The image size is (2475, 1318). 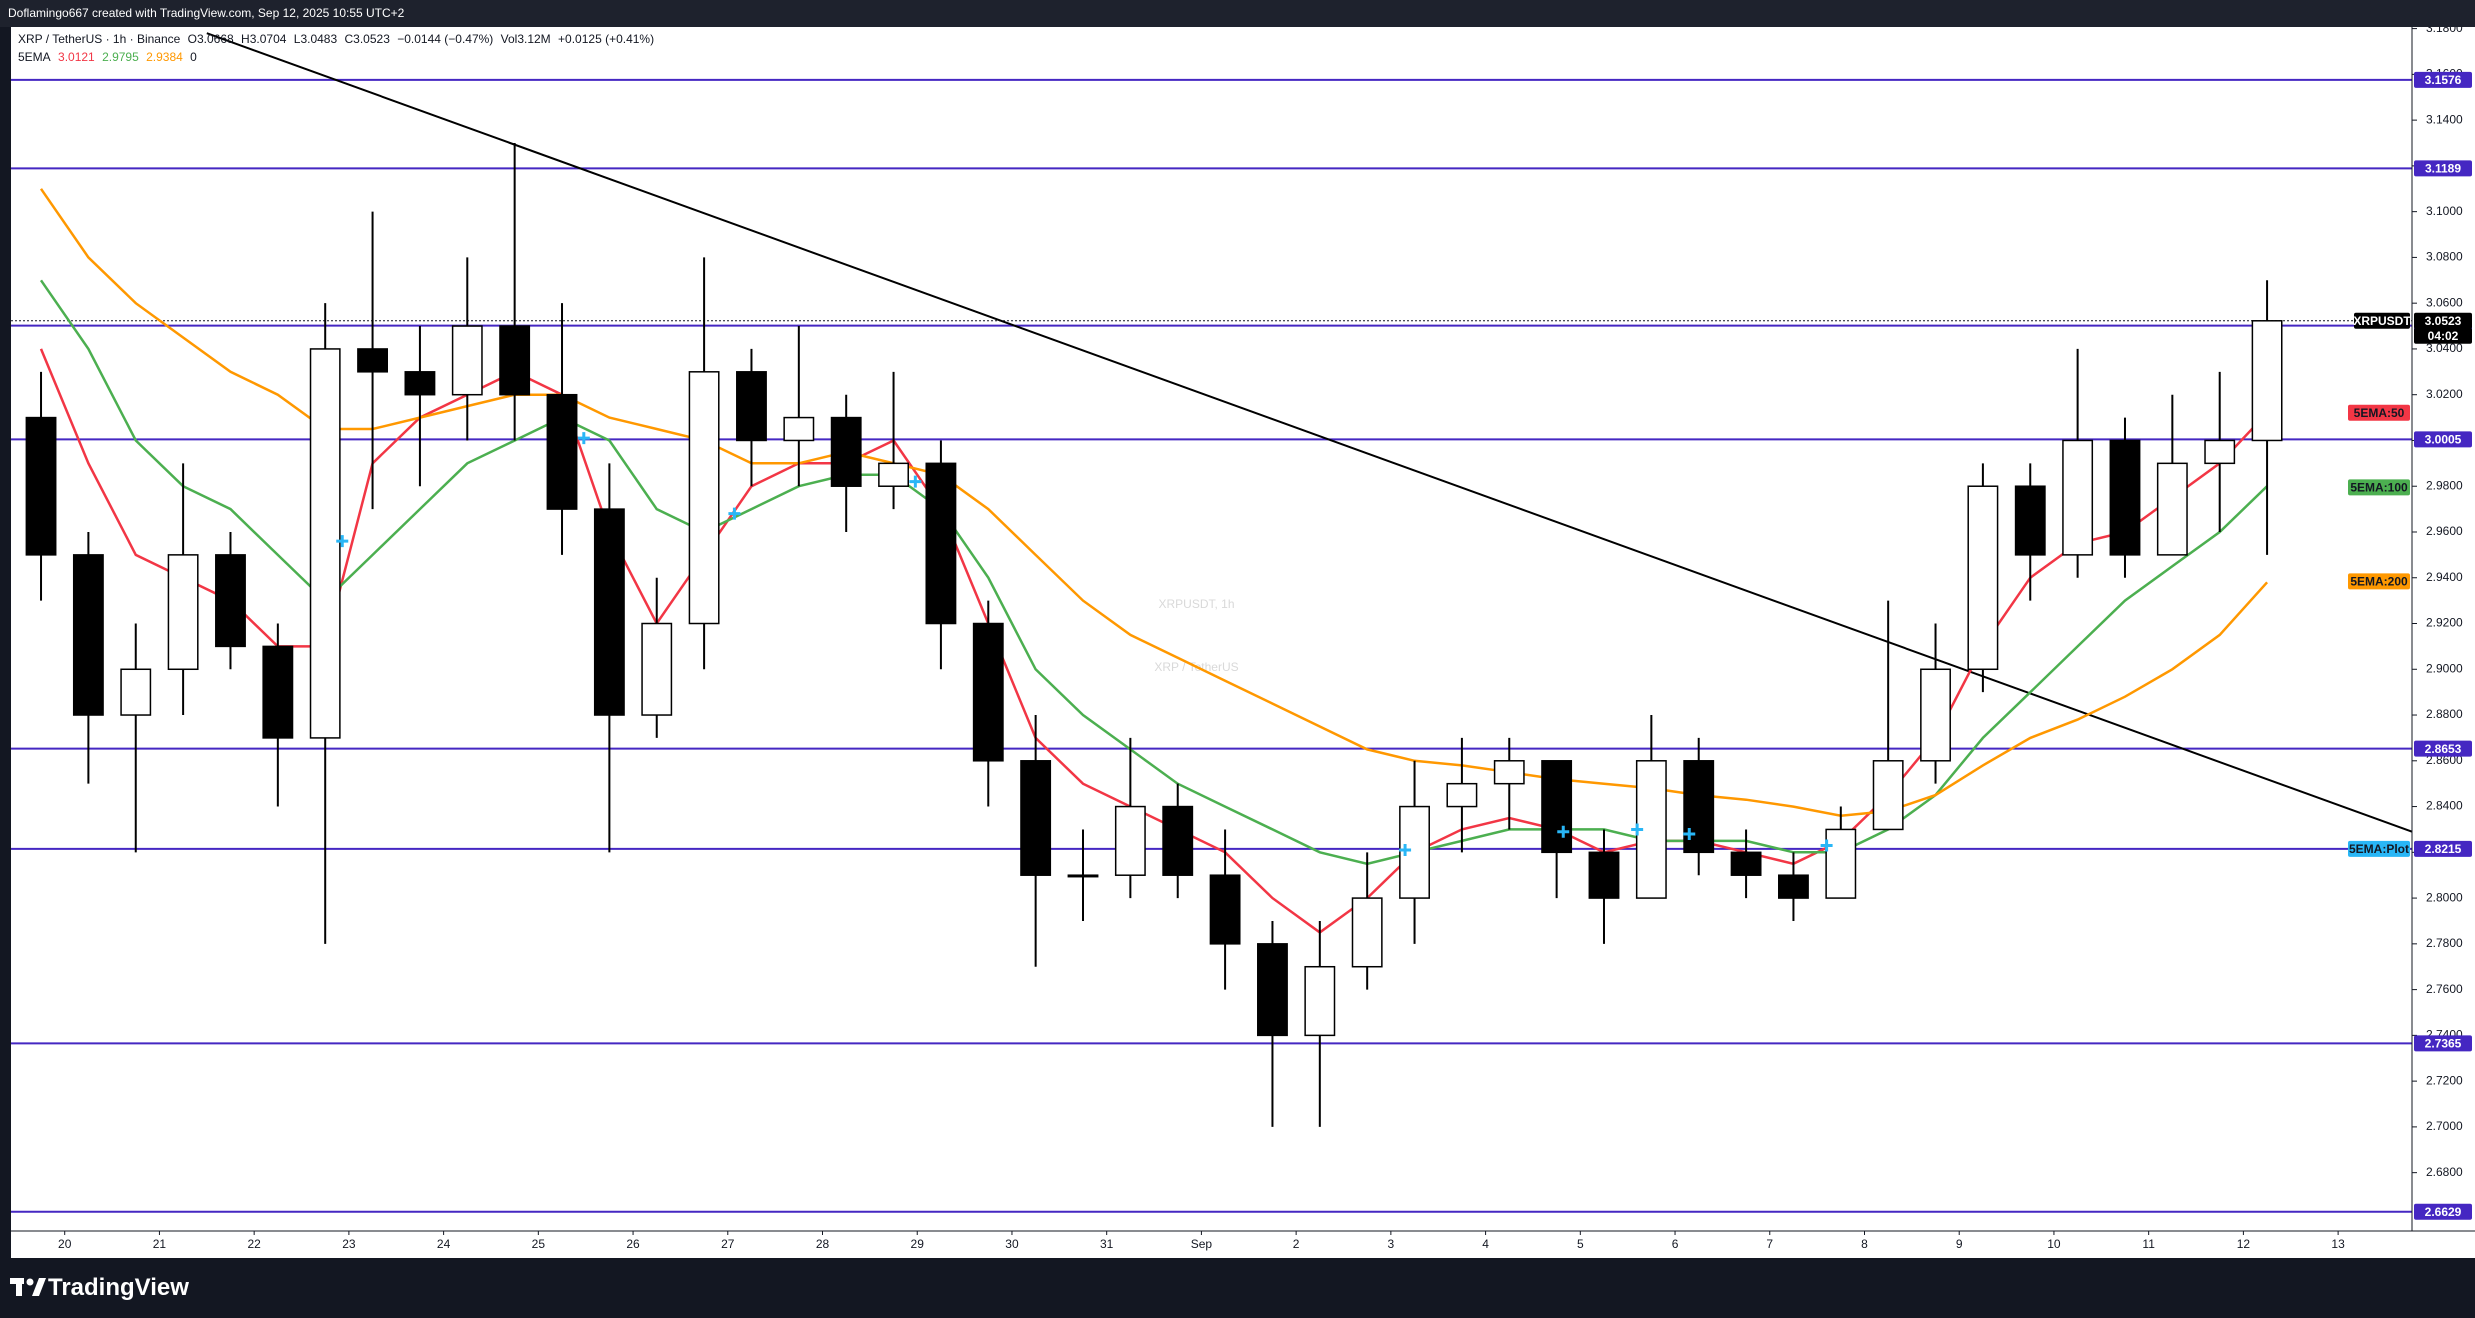 What do you see at coordinates (2054, 1244) in the screenshot?
I see `x-tick-label: 10` at bounding box center [2054, 1244].